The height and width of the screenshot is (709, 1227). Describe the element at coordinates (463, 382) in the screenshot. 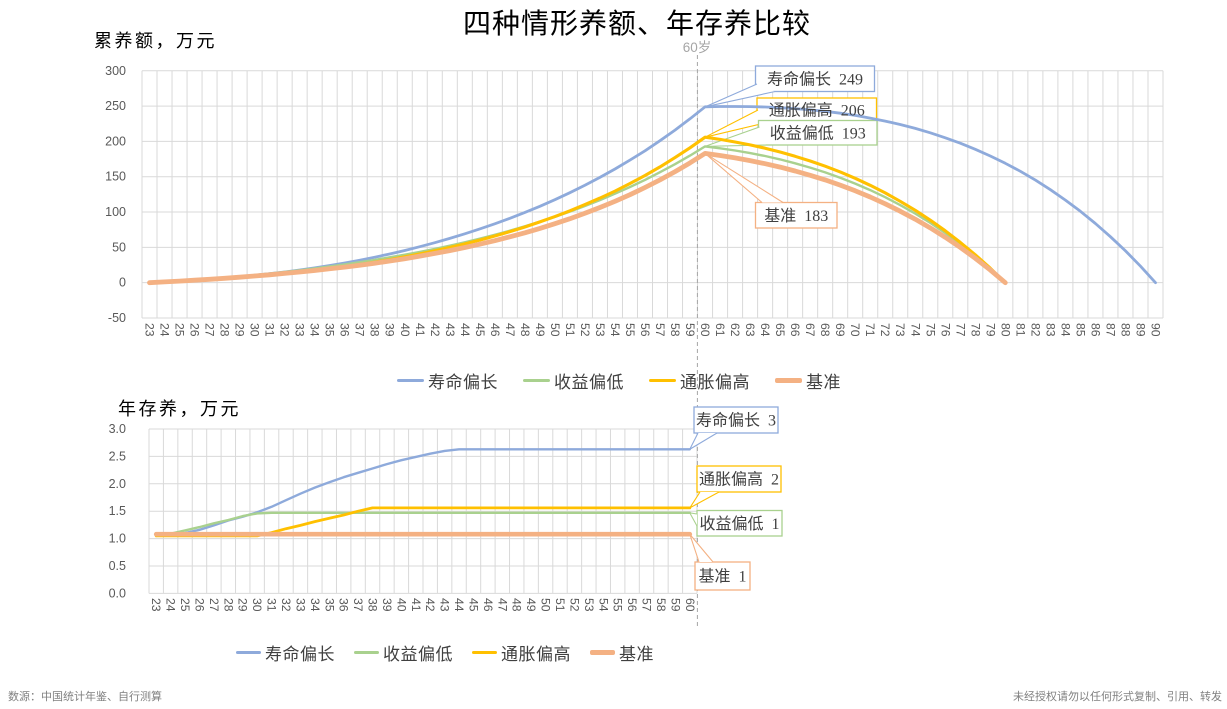

I see `legend-label-blue: 寿命偏长` at that location.